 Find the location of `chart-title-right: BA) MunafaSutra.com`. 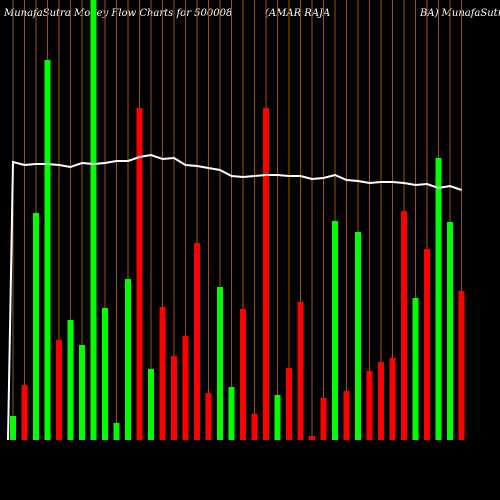

chart-title-right: BA) MunafaSutra.com is located at coordinates (459, 13).